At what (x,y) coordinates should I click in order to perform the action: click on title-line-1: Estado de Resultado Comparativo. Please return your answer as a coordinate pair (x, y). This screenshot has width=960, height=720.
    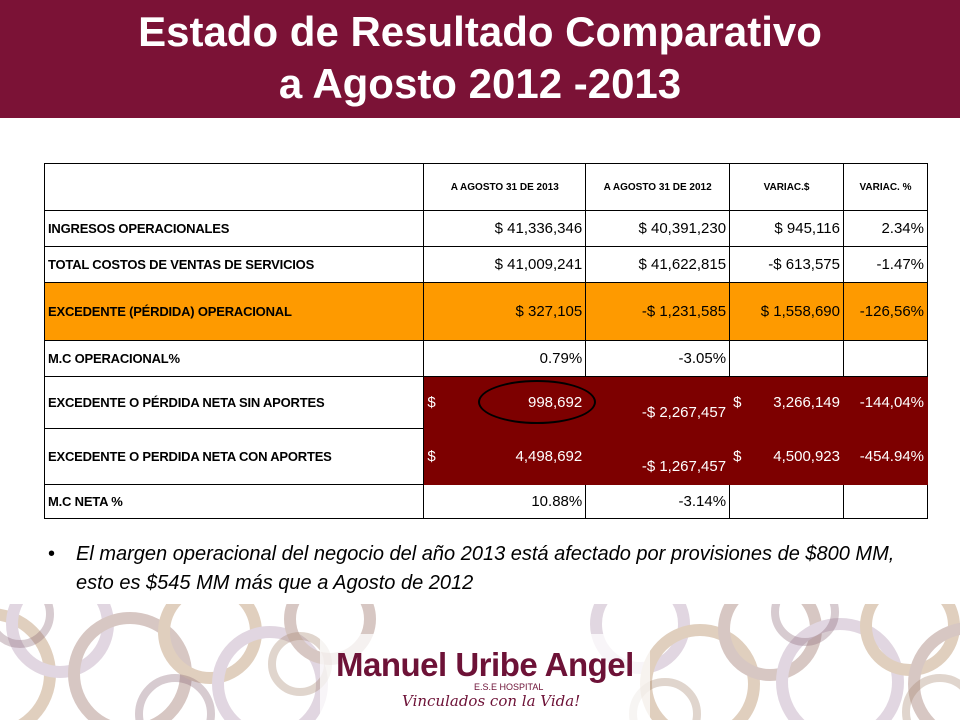
    Looking at the image, I should click on (480, 31).